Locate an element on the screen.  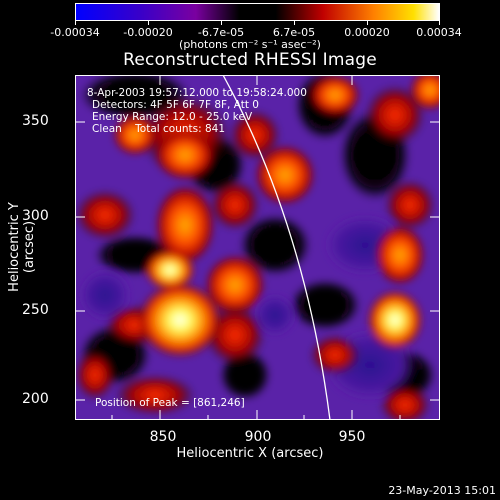
colorbar-tick-label: -0.00034 is located at coordinates (75, 32).